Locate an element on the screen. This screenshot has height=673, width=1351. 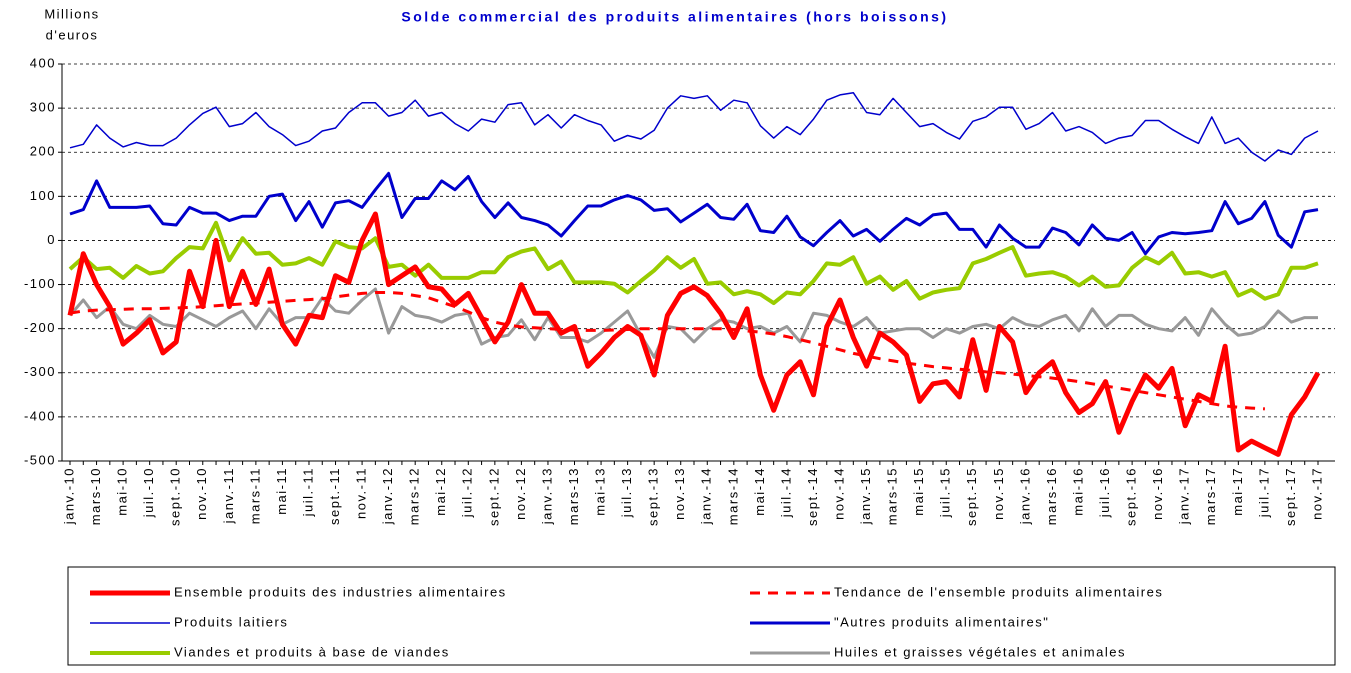
x-tick-label: sept.-11 is located at coordinates (334, 496).